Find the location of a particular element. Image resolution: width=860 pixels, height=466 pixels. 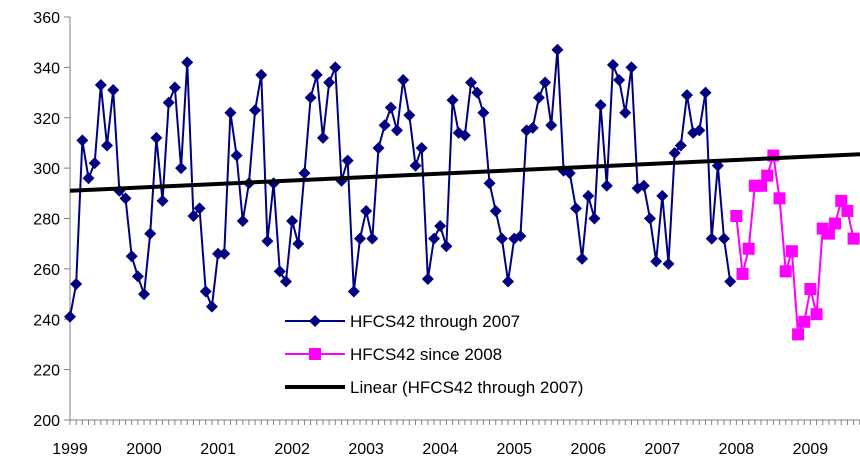

x-tick-label: 2001 is located at coordinates (218, 449).